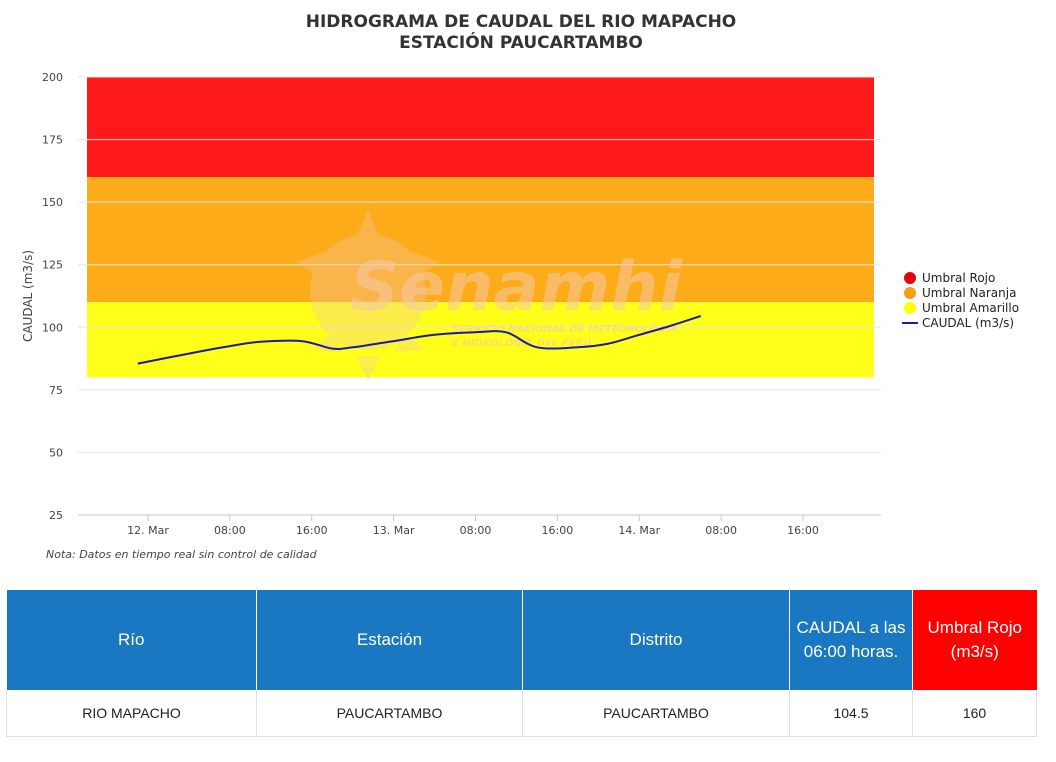 The height and width of the screenshot is (762, 1056). I want to click on cell-umbral-rojo: 160, so click(974, 713).